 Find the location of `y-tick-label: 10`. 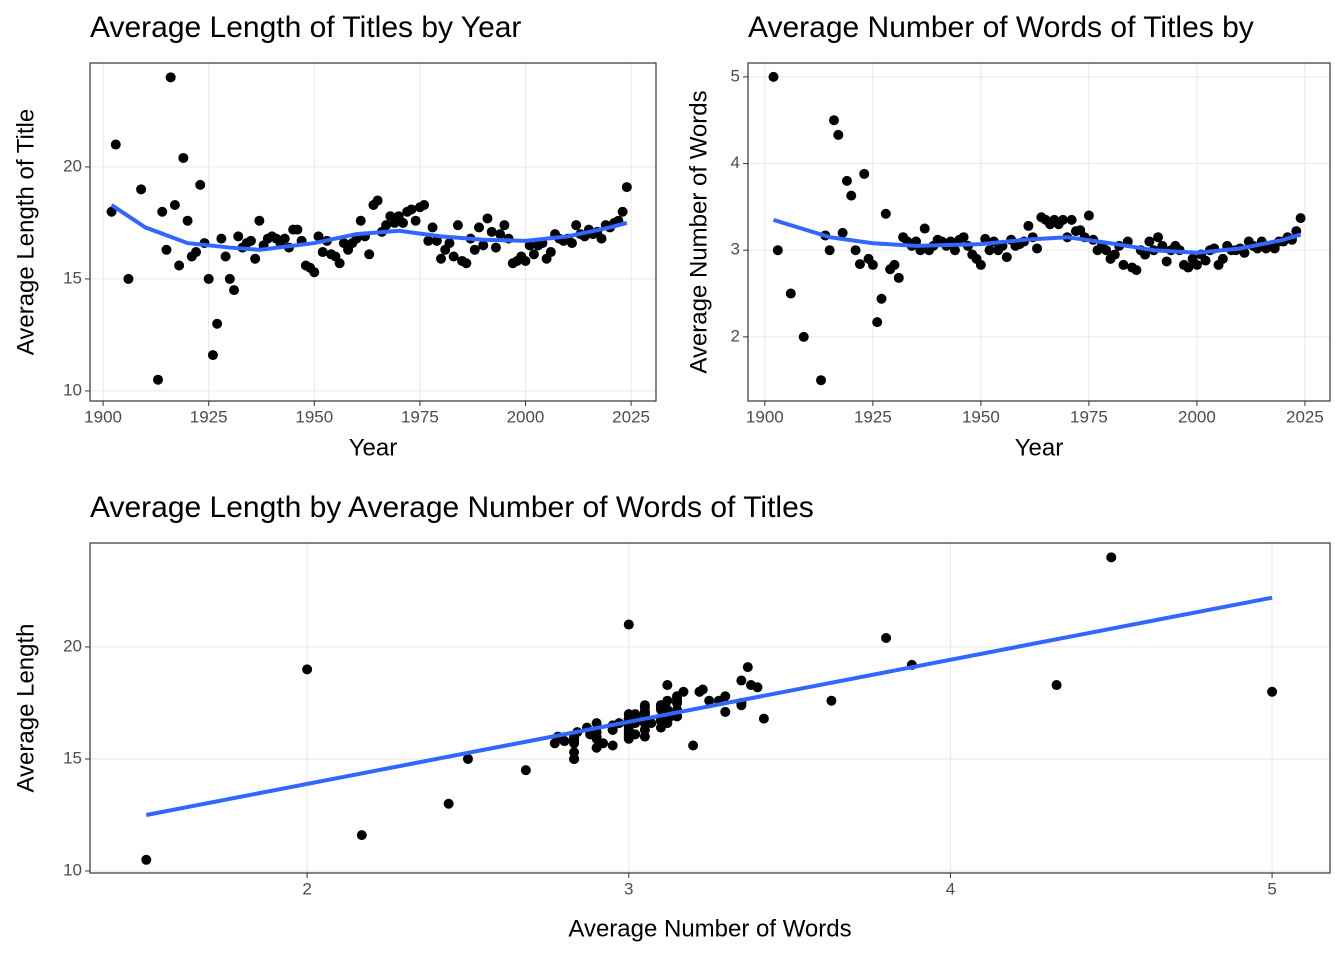

y-tick-label: 10 is located at coordinates (72, 389).